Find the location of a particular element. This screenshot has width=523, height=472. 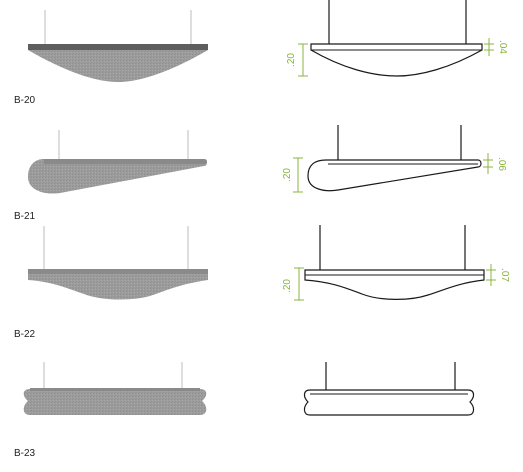

b20-line-drawing: .20 .04 is located at coordinates (397, 38).